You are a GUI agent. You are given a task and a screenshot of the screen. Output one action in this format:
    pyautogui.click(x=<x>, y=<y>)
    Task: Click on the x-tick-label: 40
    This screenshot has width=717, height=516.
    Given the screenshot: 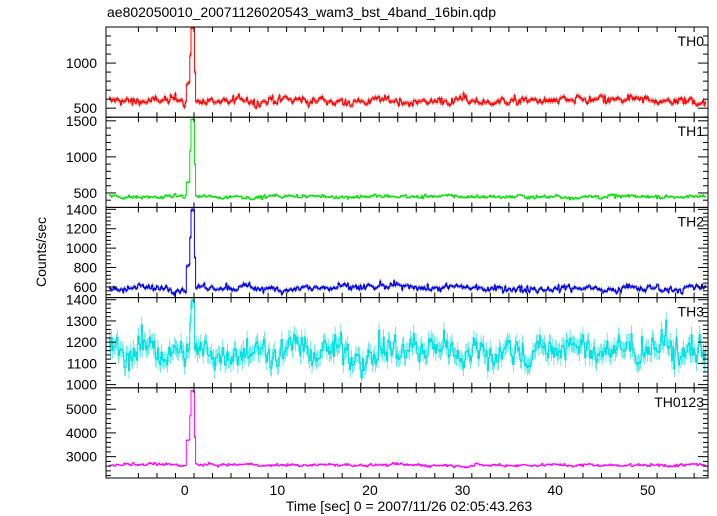 What is the action you would take?
    pyautogui.click(x=555, y=490)
    